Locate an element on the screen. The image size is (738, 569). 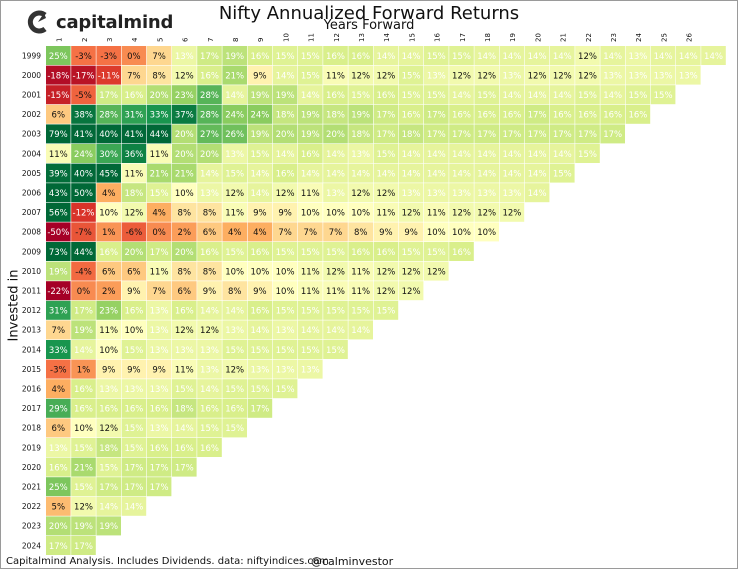
chart-title: Nifty Annualized Forward Returns is located at coordinates (369, 13).